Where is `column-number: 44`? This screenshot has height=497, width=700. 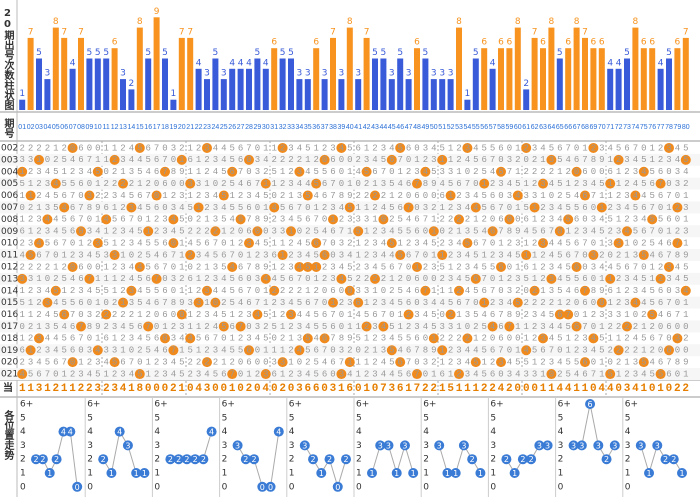 column-number: 44 is located at coordinates (384, 127).